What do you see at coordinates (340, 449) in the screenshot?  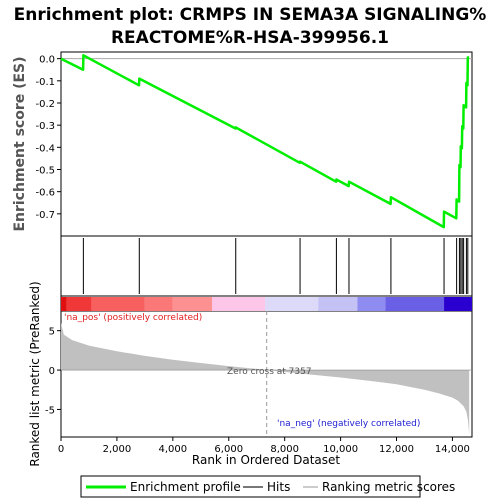 I see `x-tick-label: 10,000` at bounding box center [340, 449].